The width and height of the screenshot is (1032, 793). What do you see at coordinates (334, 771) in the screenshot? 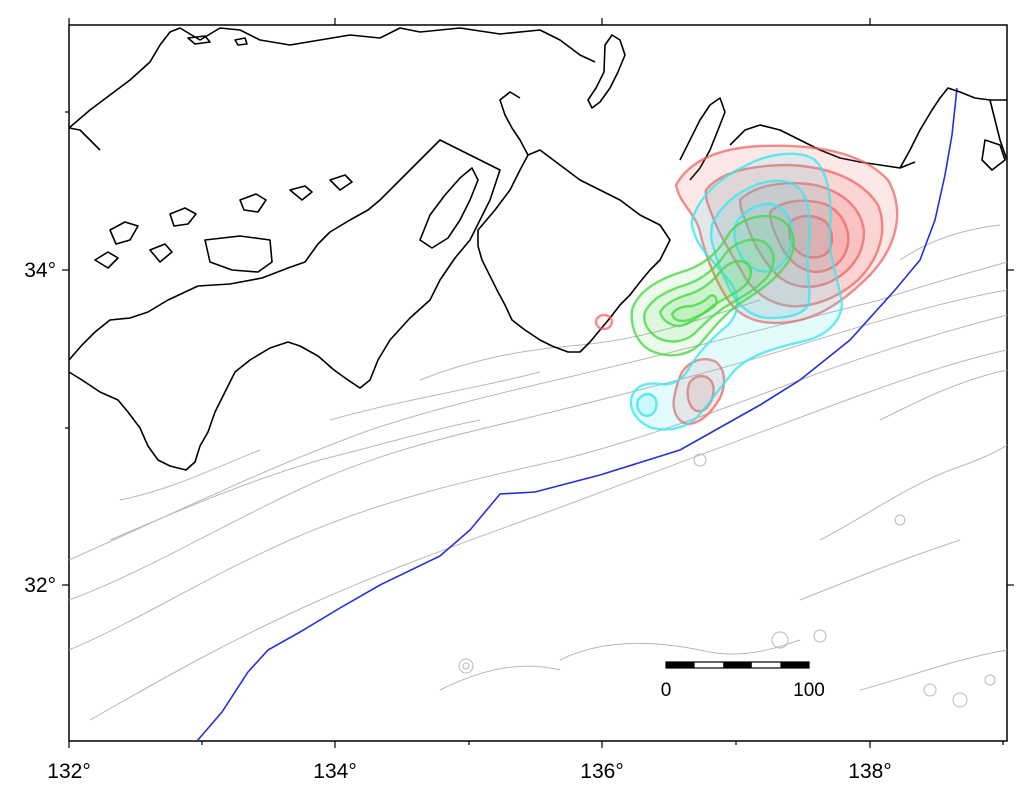
I see `x-tick-label-134: 134°` at bounding box center [334, 771].